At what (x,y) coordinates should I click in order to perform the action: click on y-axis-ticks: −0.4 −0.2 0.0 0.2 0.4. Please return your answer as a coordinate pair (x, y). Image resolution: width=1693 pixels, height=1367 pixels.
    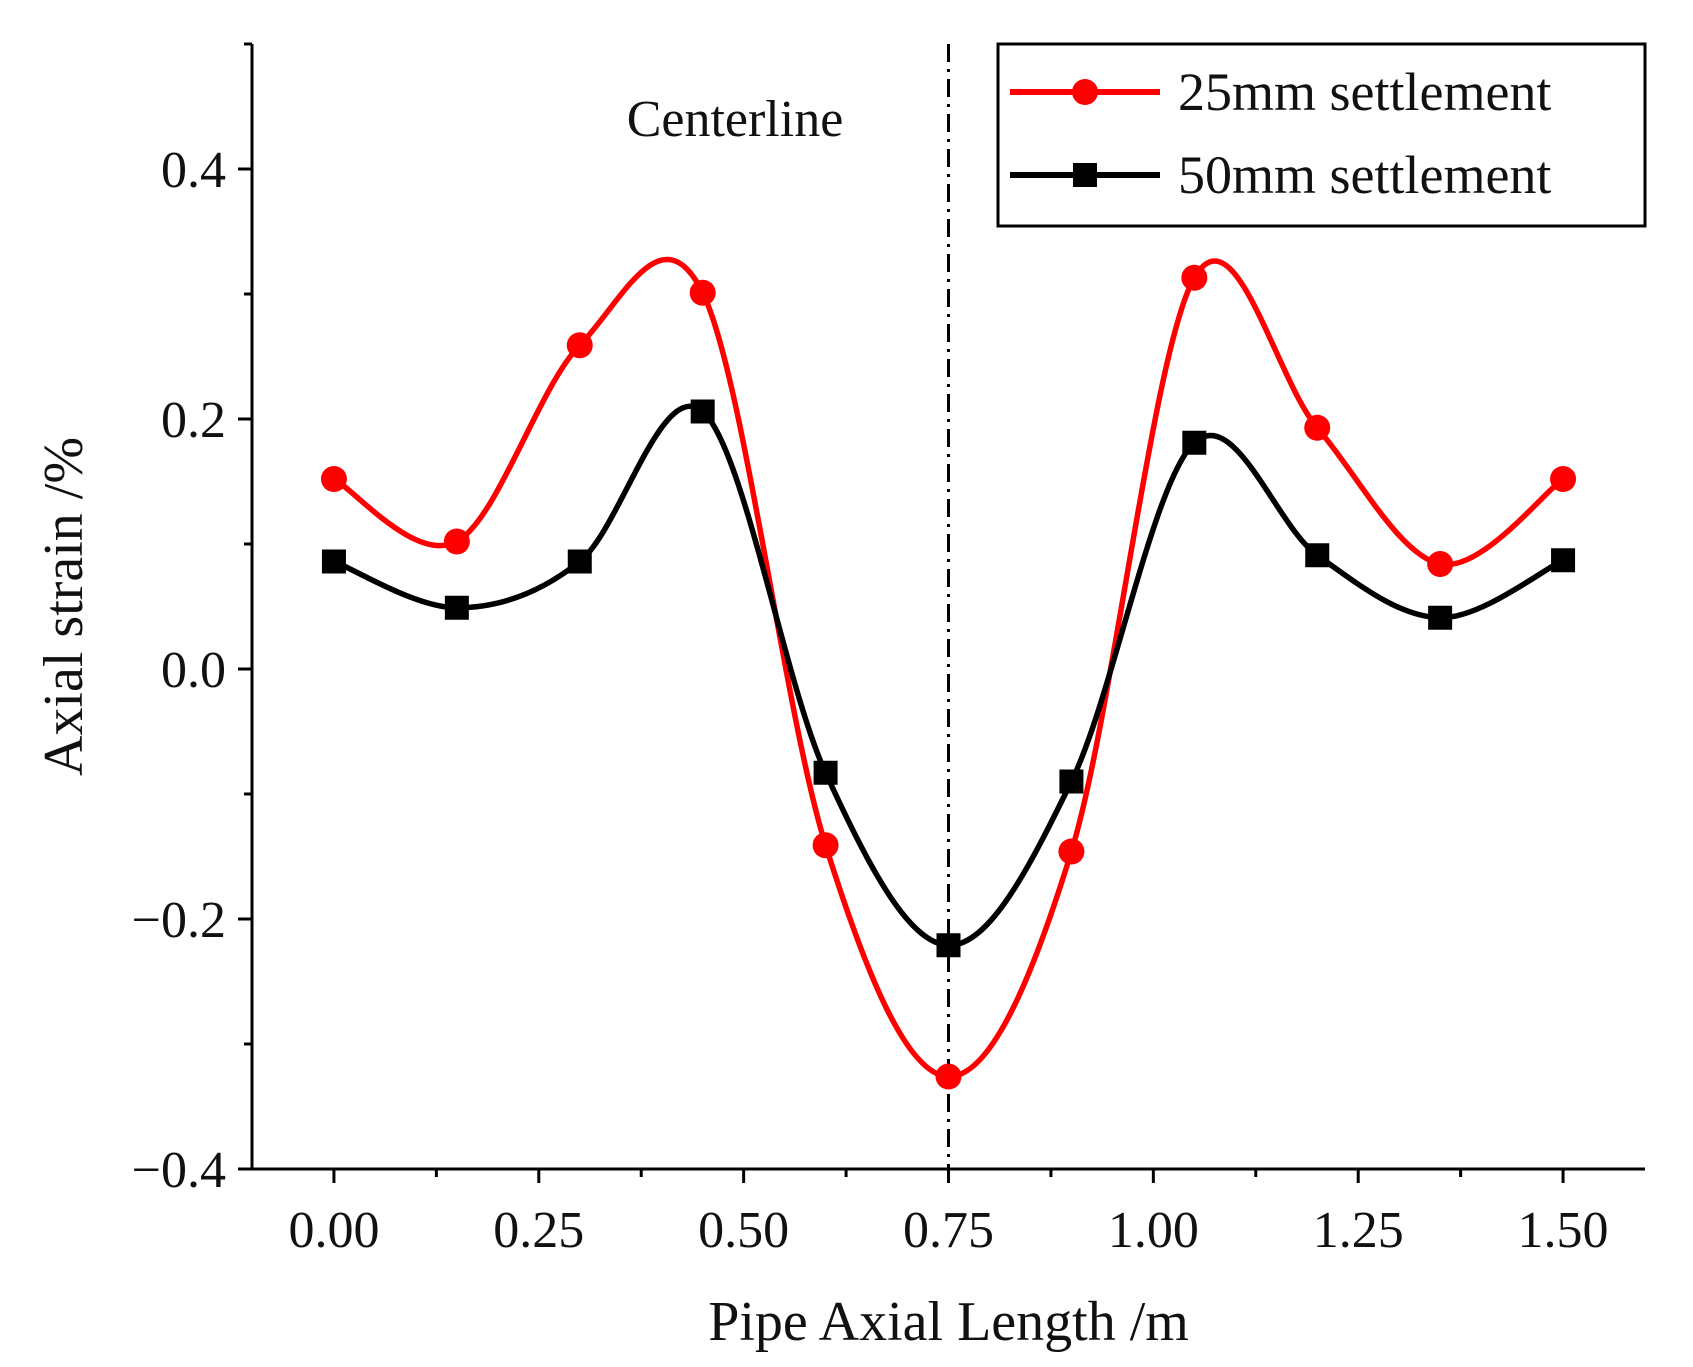
    Looking at the image, I should click on (192, 620).